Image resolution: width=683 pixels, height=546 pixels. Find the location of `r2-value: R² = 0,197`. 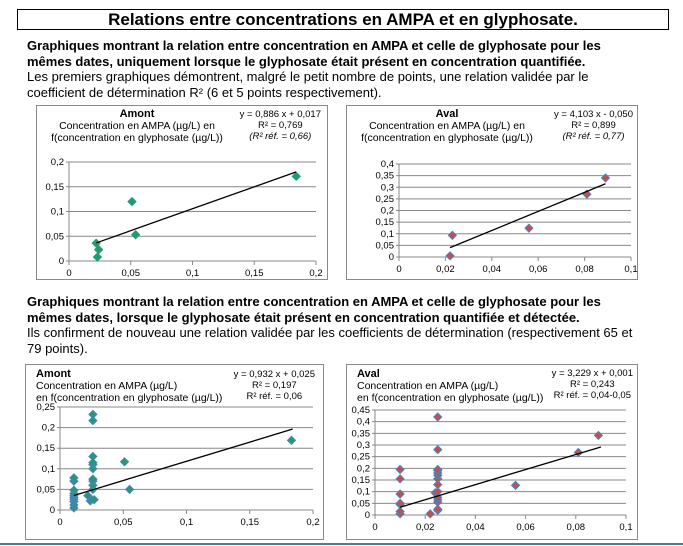

r2-value: R² = 0,197 is located at coordinates (274, 385).